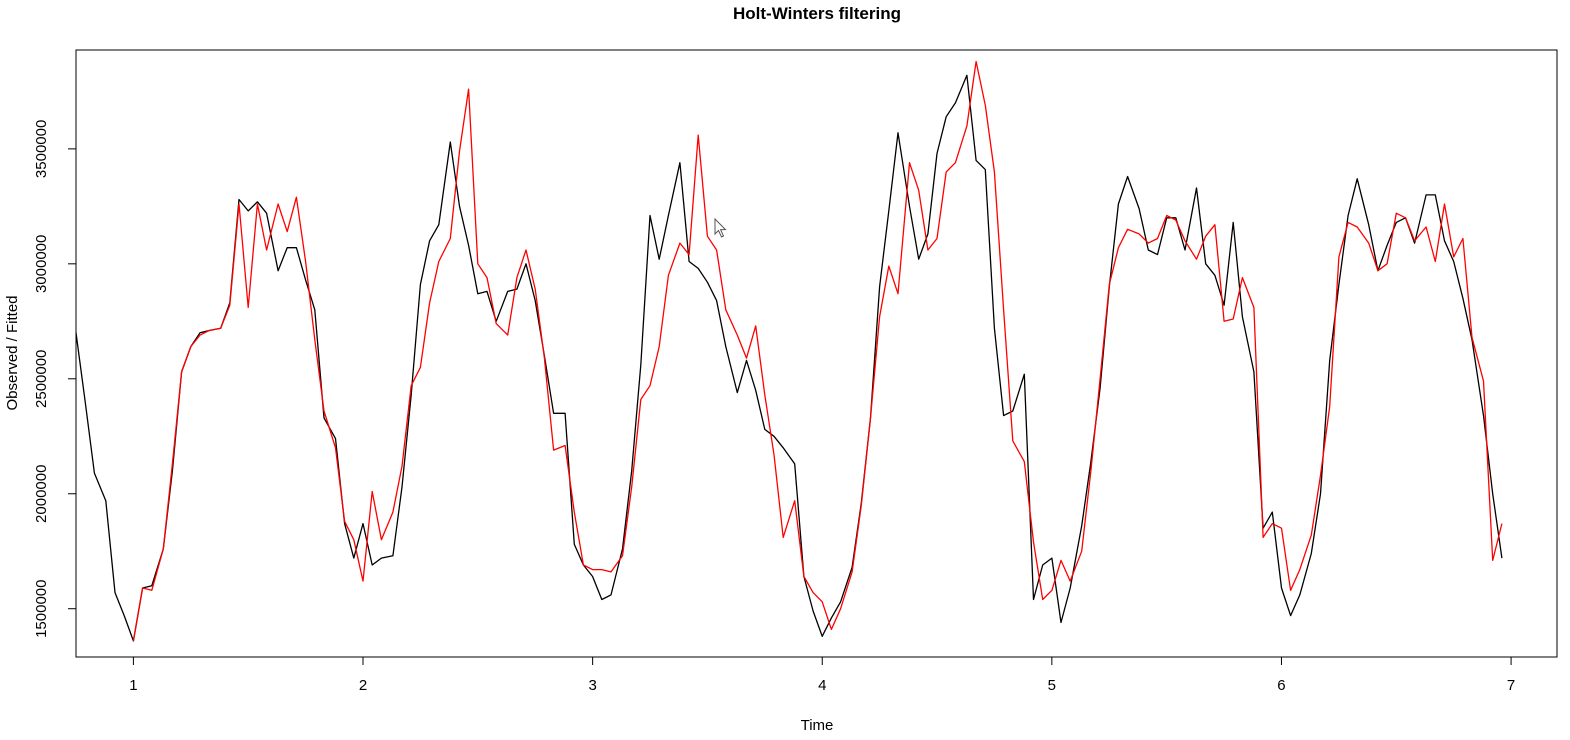 The width and height of the screenshot is (1570, 740). Describe the element at coordinates (41, 609) in the screenshot. I see `y-tick-label: 1500000` at that location.